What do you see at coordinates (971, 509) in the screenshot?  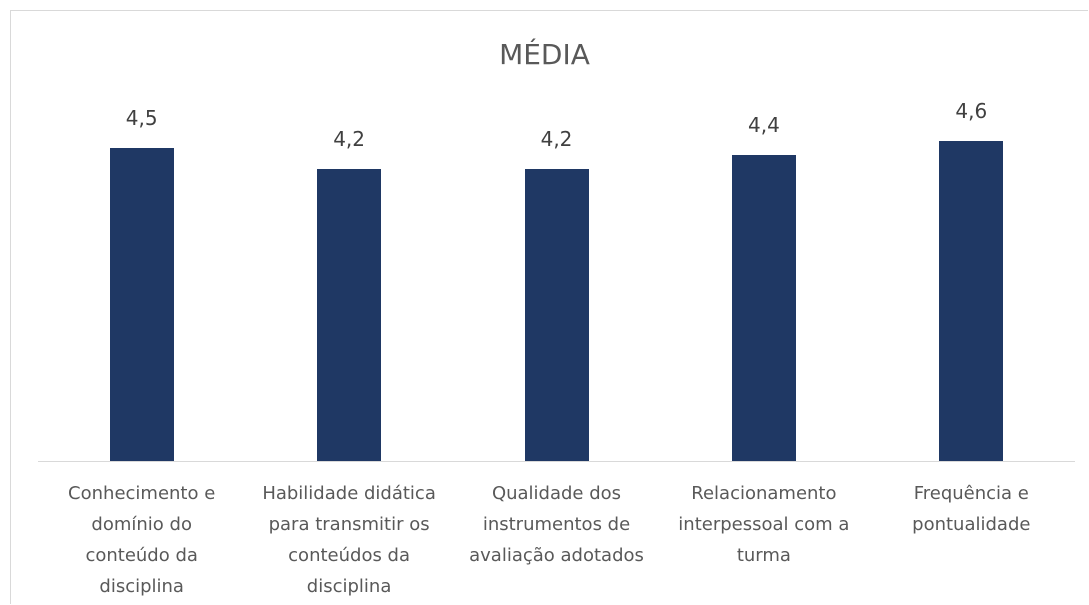 I see `x-tick-label: Frequência e pontualidade` at bounding box center [971, 509].